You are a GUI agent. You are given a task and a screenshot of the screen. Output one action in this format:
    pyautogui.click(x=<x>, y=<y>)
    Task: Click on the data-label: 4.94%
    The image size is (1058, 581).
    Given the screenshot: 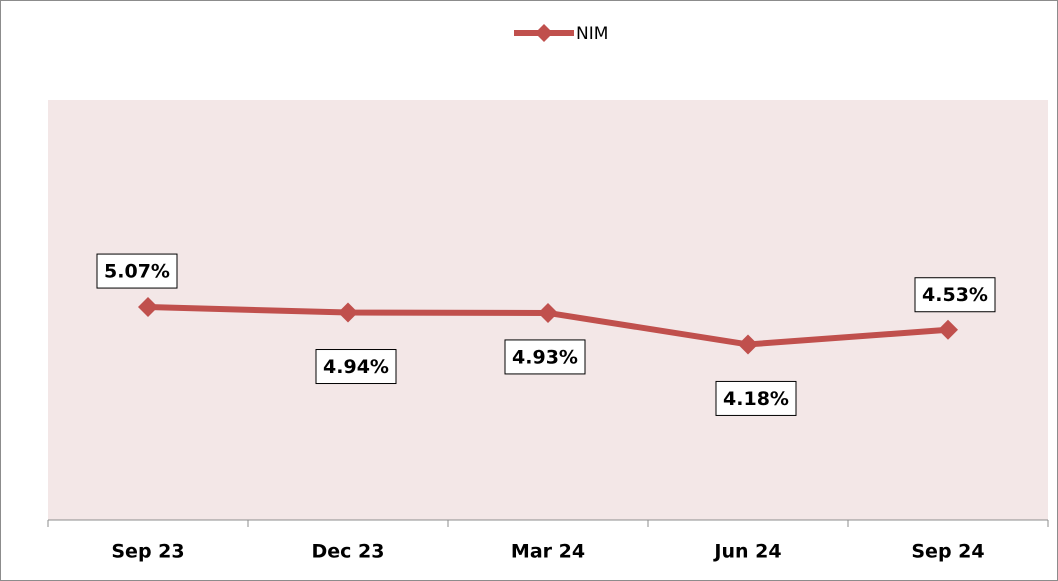 What is the action you would take?
    pyautogui.click(x=356, y=367)
    